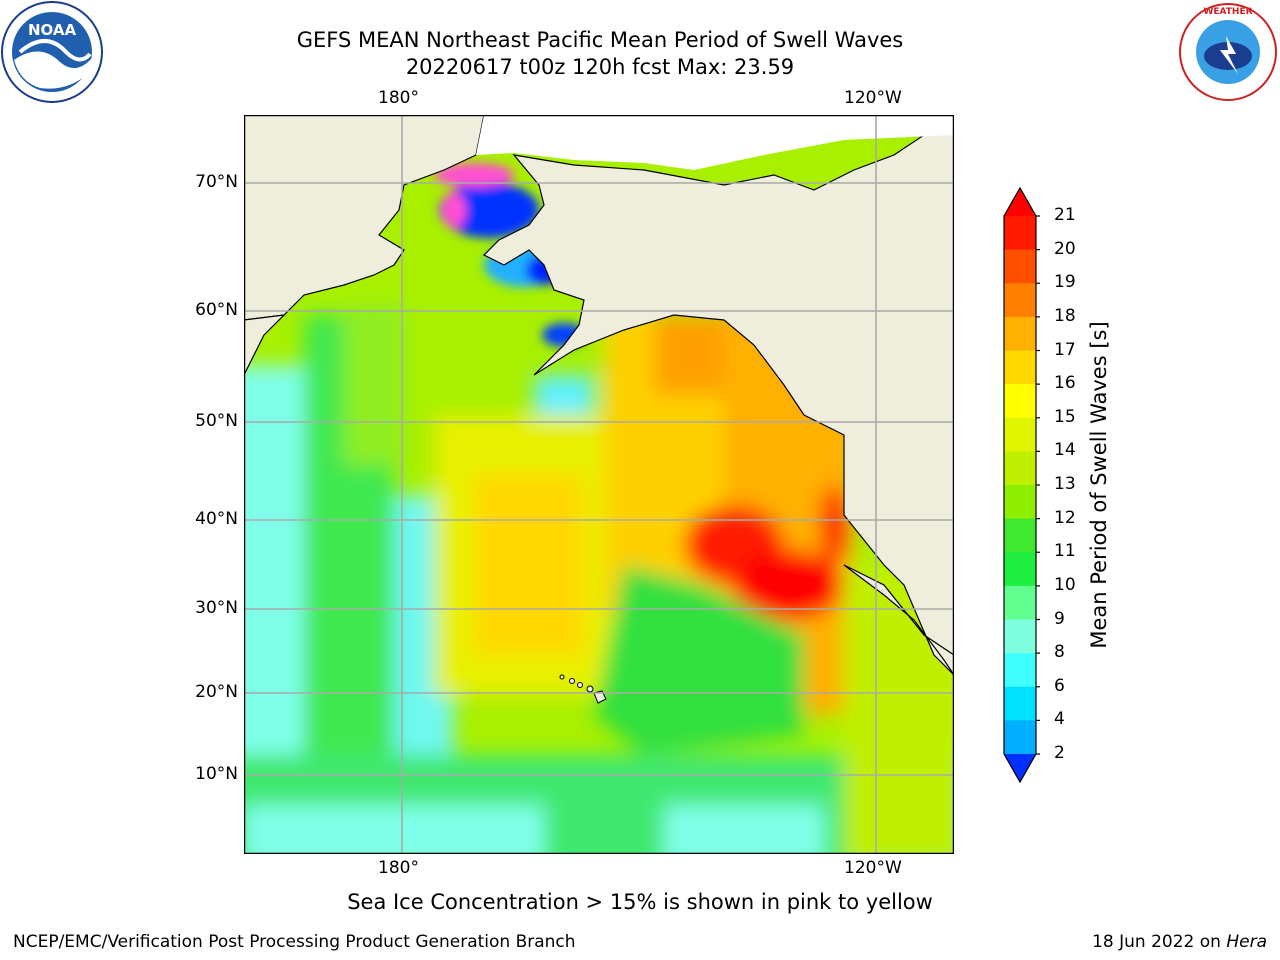 This screenshot has width=1280, height=960. Describe the element at coordinates (398, 868) in the screenshot. I see `lon-label-bottom-180: 180°` at that location.